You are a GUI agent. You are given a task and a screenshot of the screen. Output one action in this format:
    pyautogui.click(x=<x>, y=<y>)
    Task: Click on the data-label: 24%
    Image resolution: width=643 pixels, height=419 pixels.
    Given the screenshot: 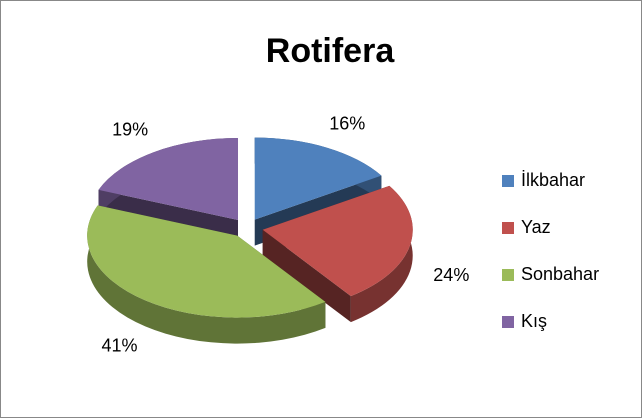 What is the action you would take?
    pyautogui.click(x=451, y=275)
    